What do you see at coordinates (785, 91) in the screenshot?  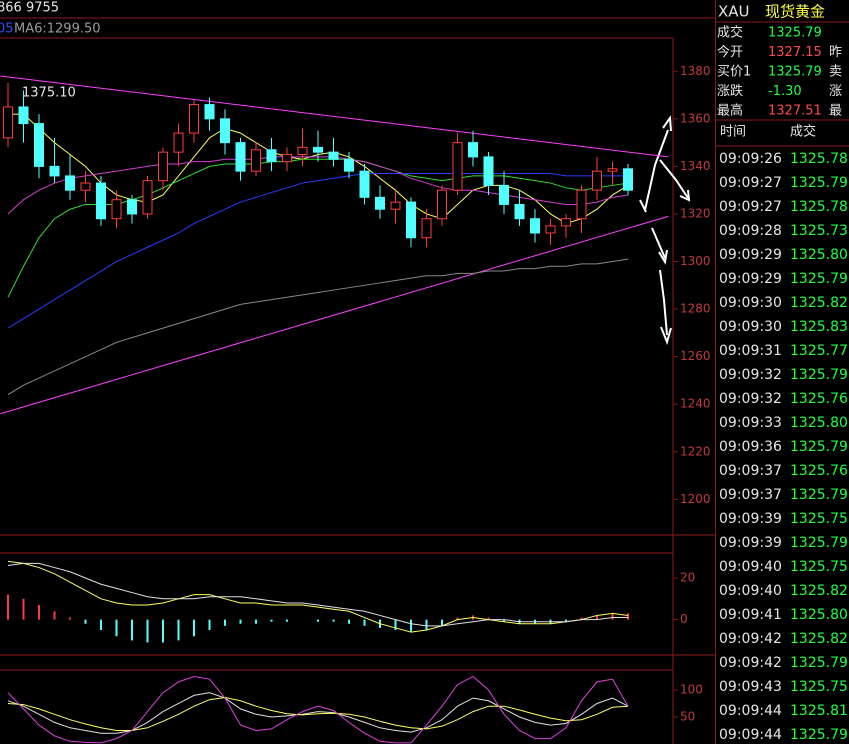 I see `quote-value: -1.30` at bounding box center [785, 91].